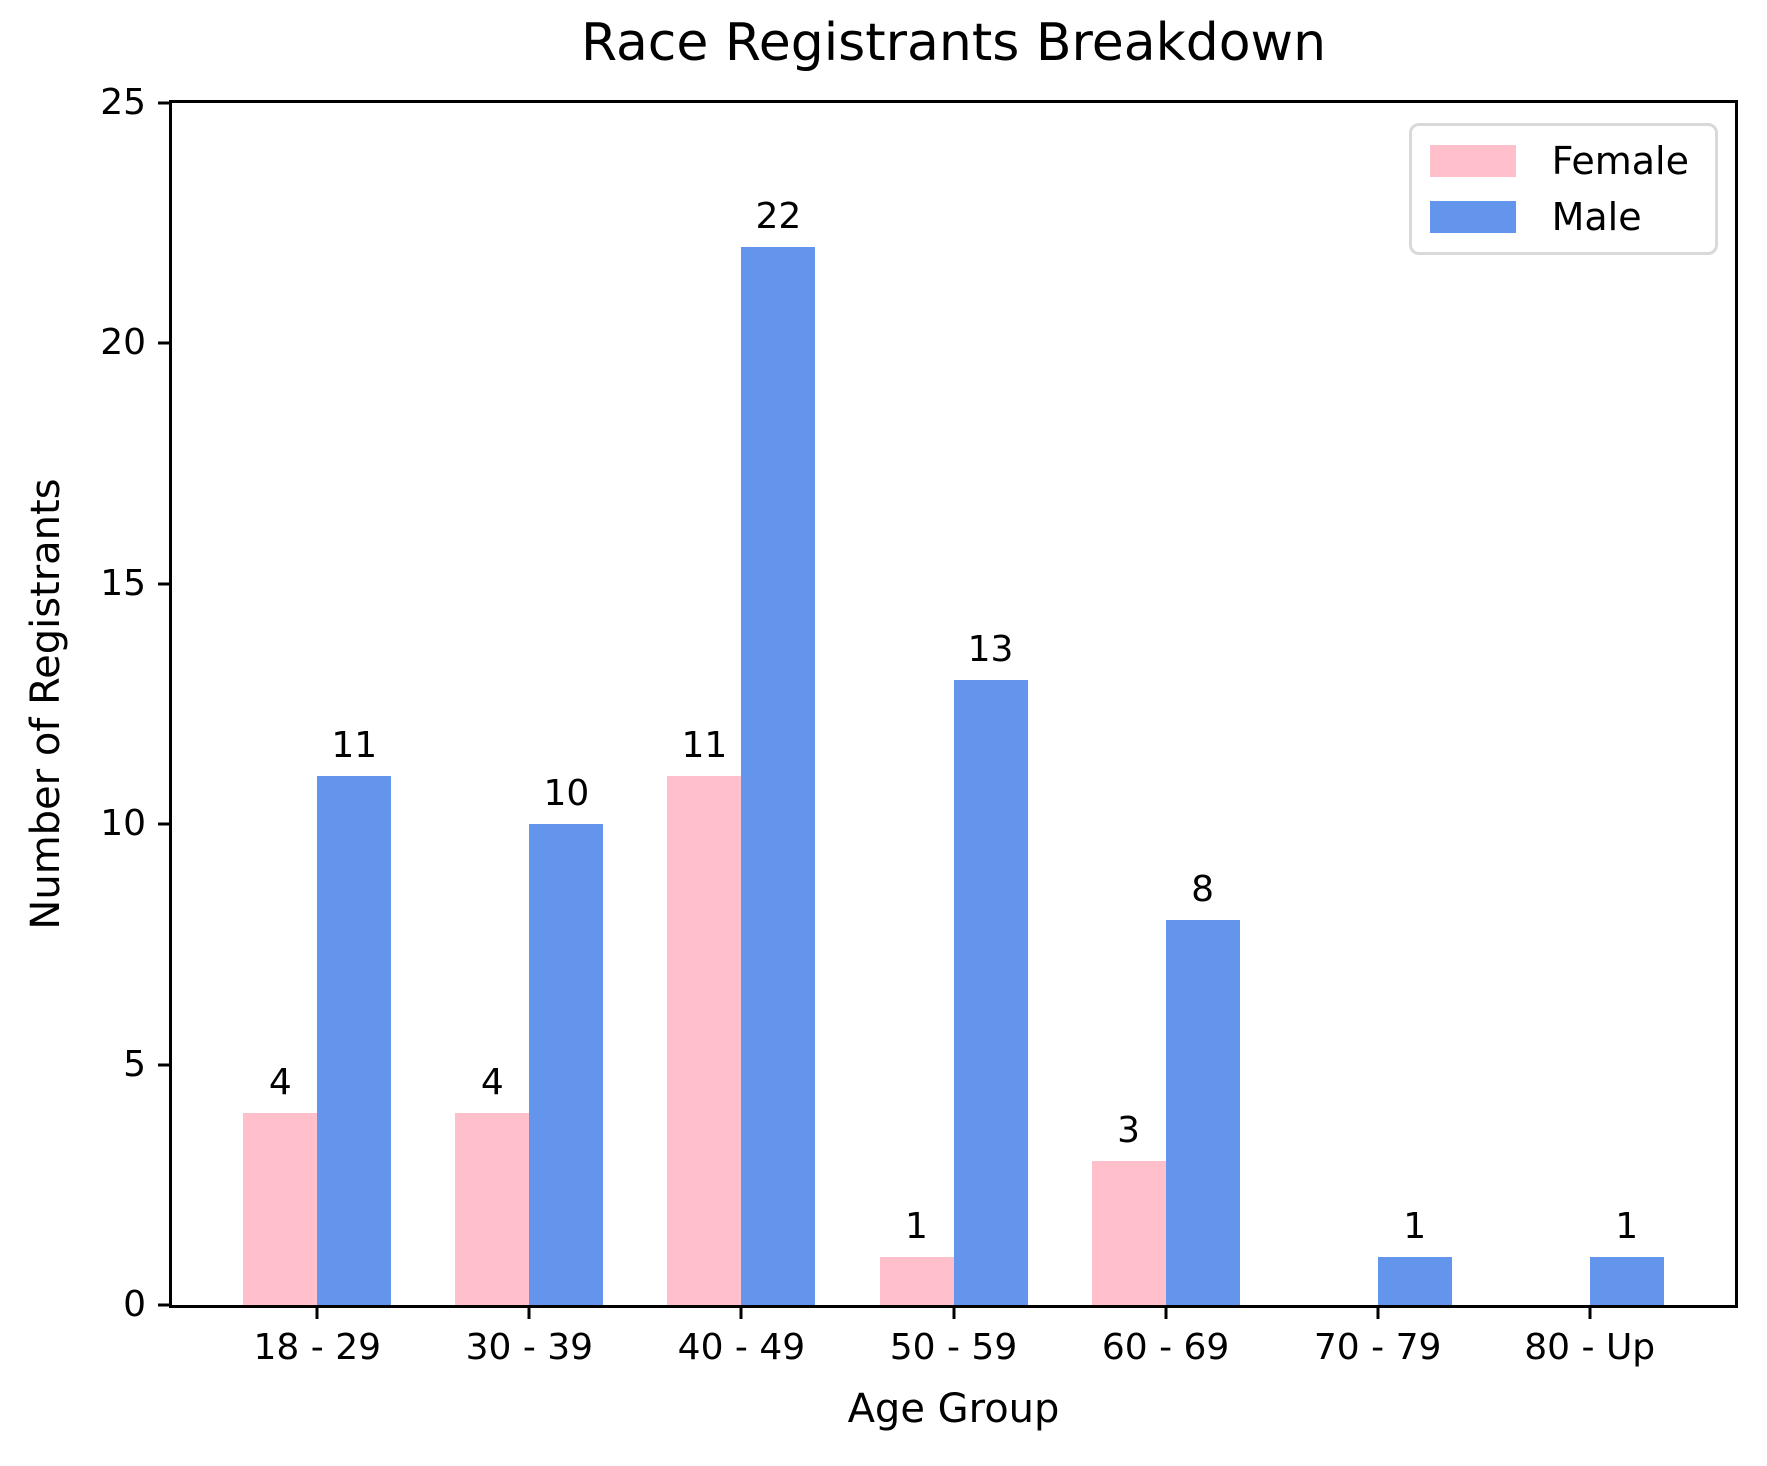 The height and width of the screenshot is (1466, 1767). I want to click on legend: Female Male, so click(1563, 189).